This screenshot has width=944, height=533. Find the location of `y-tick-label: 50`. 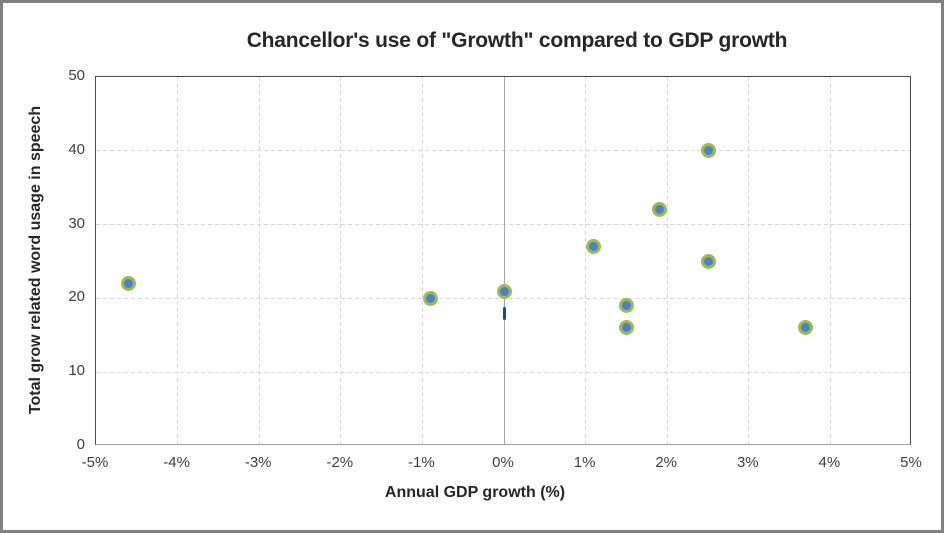

y-tick-label: 50 is located at coordinates (76, 75).